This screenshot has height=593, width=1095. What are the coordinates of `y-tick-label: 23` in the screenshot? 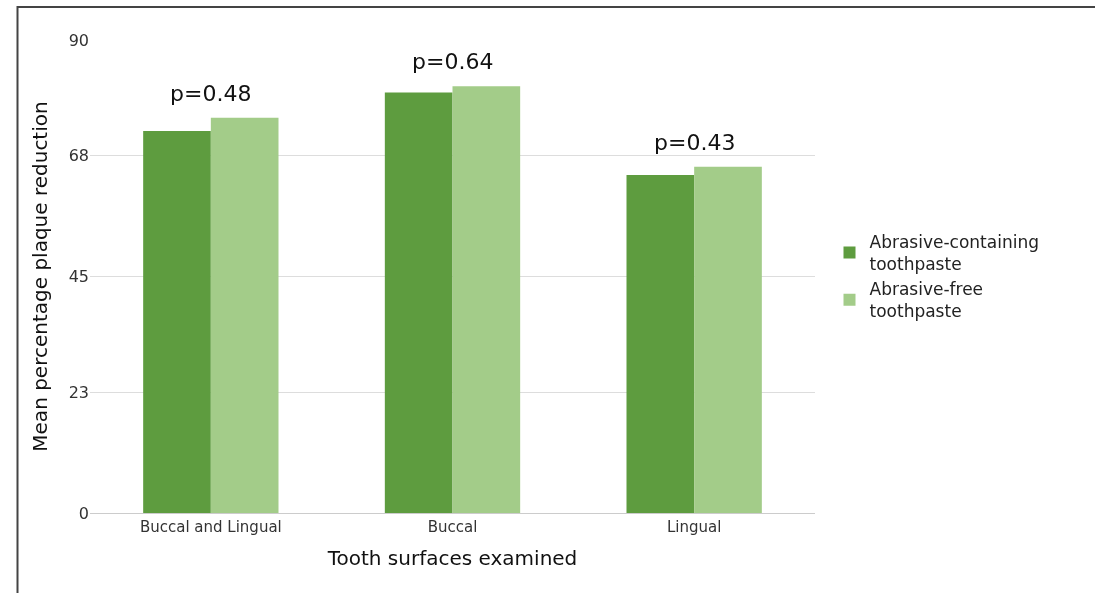 It's located at (78, 392).